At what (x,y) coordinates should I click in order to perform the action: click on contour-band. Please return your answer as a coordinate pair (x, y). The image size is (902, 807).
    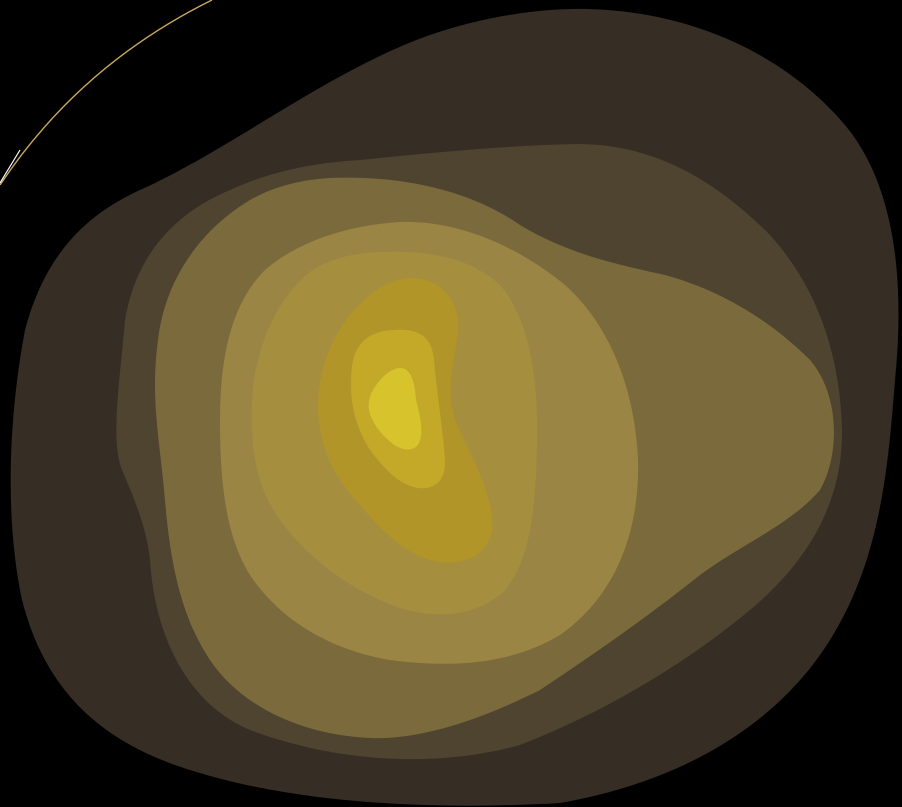
    Looking at the image, I should click on (395, 409).